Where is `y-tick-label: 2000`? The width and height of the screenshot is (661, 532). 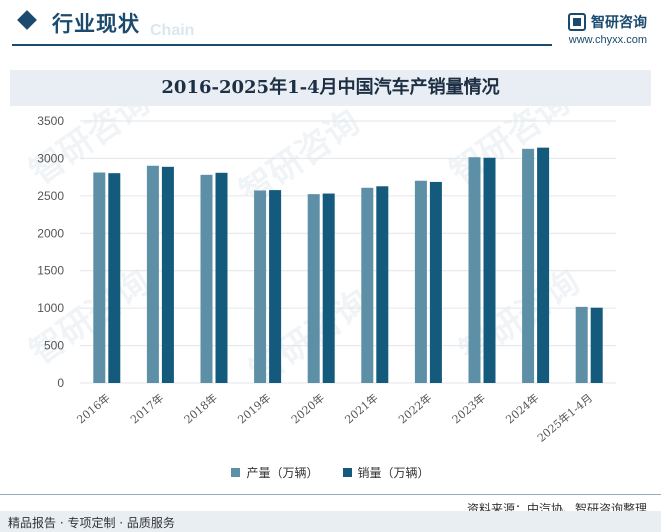 y-tick-label: 2000 is located at coordinates (50, 233).